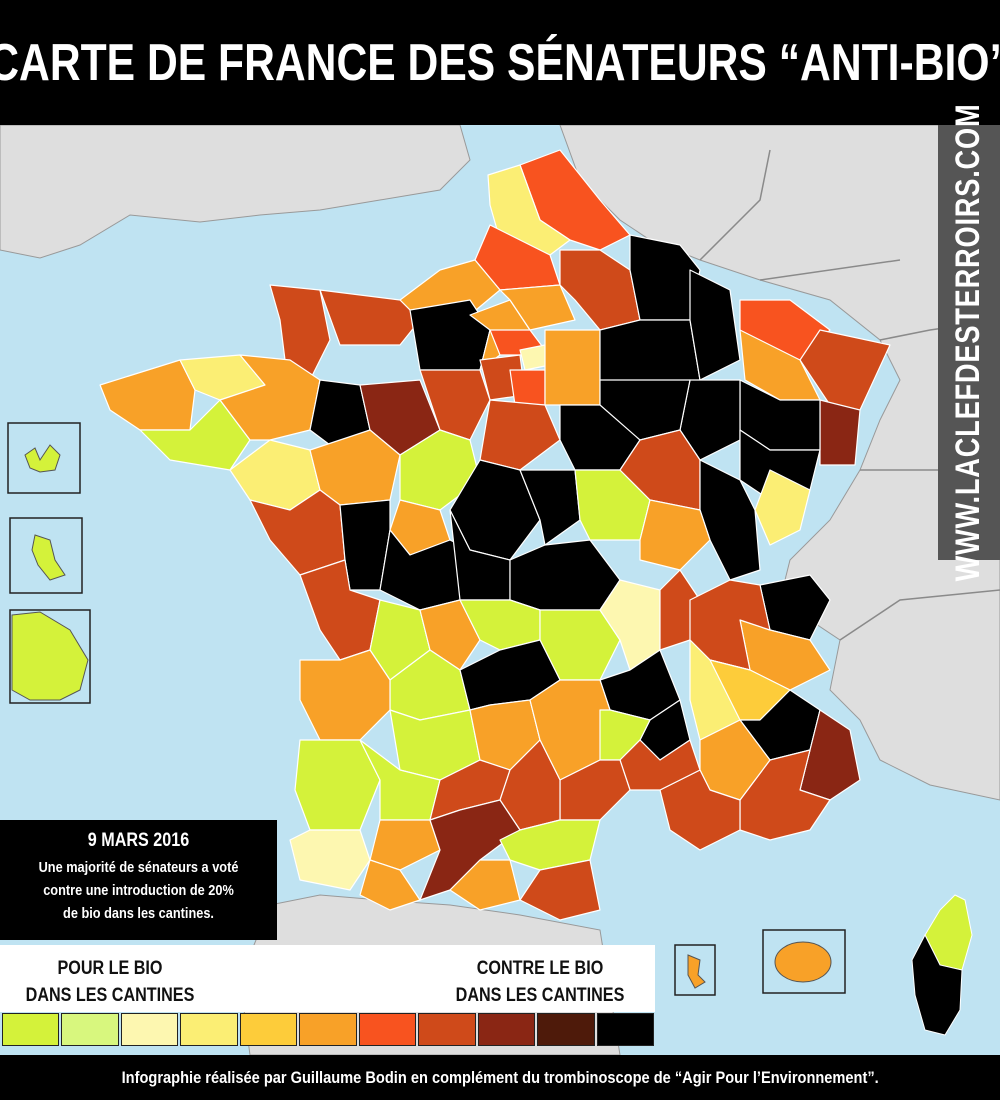 The height and width of the screenshot is (1100, 1000). What do you see at coordinates (937, 984) in the screenshot?
I see `corse-sud` at bounding box center [937, 984].